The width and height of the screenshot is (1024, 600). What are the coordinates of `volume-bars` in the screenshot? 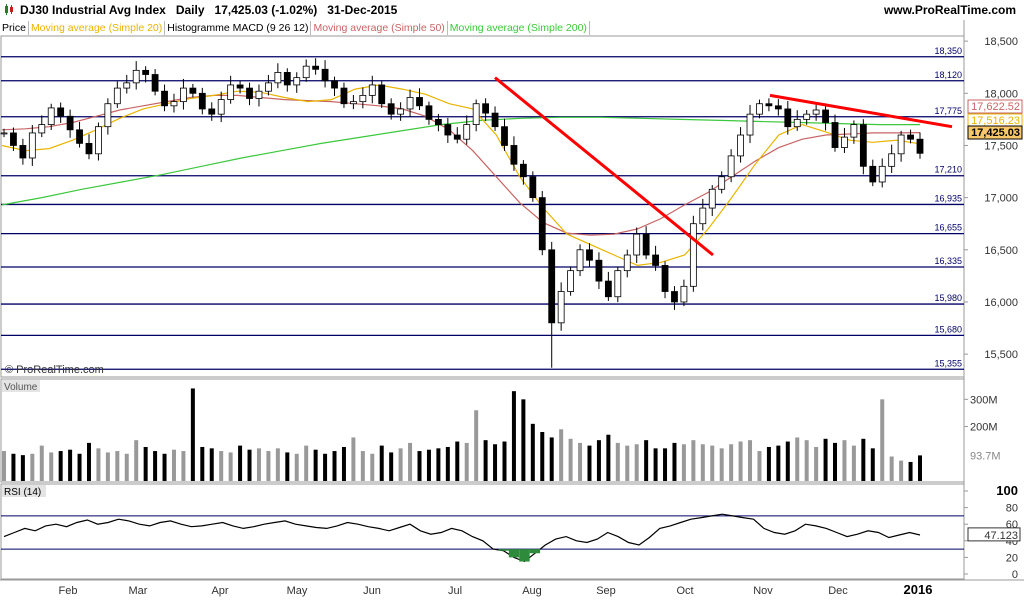 It's located at (462, 434).